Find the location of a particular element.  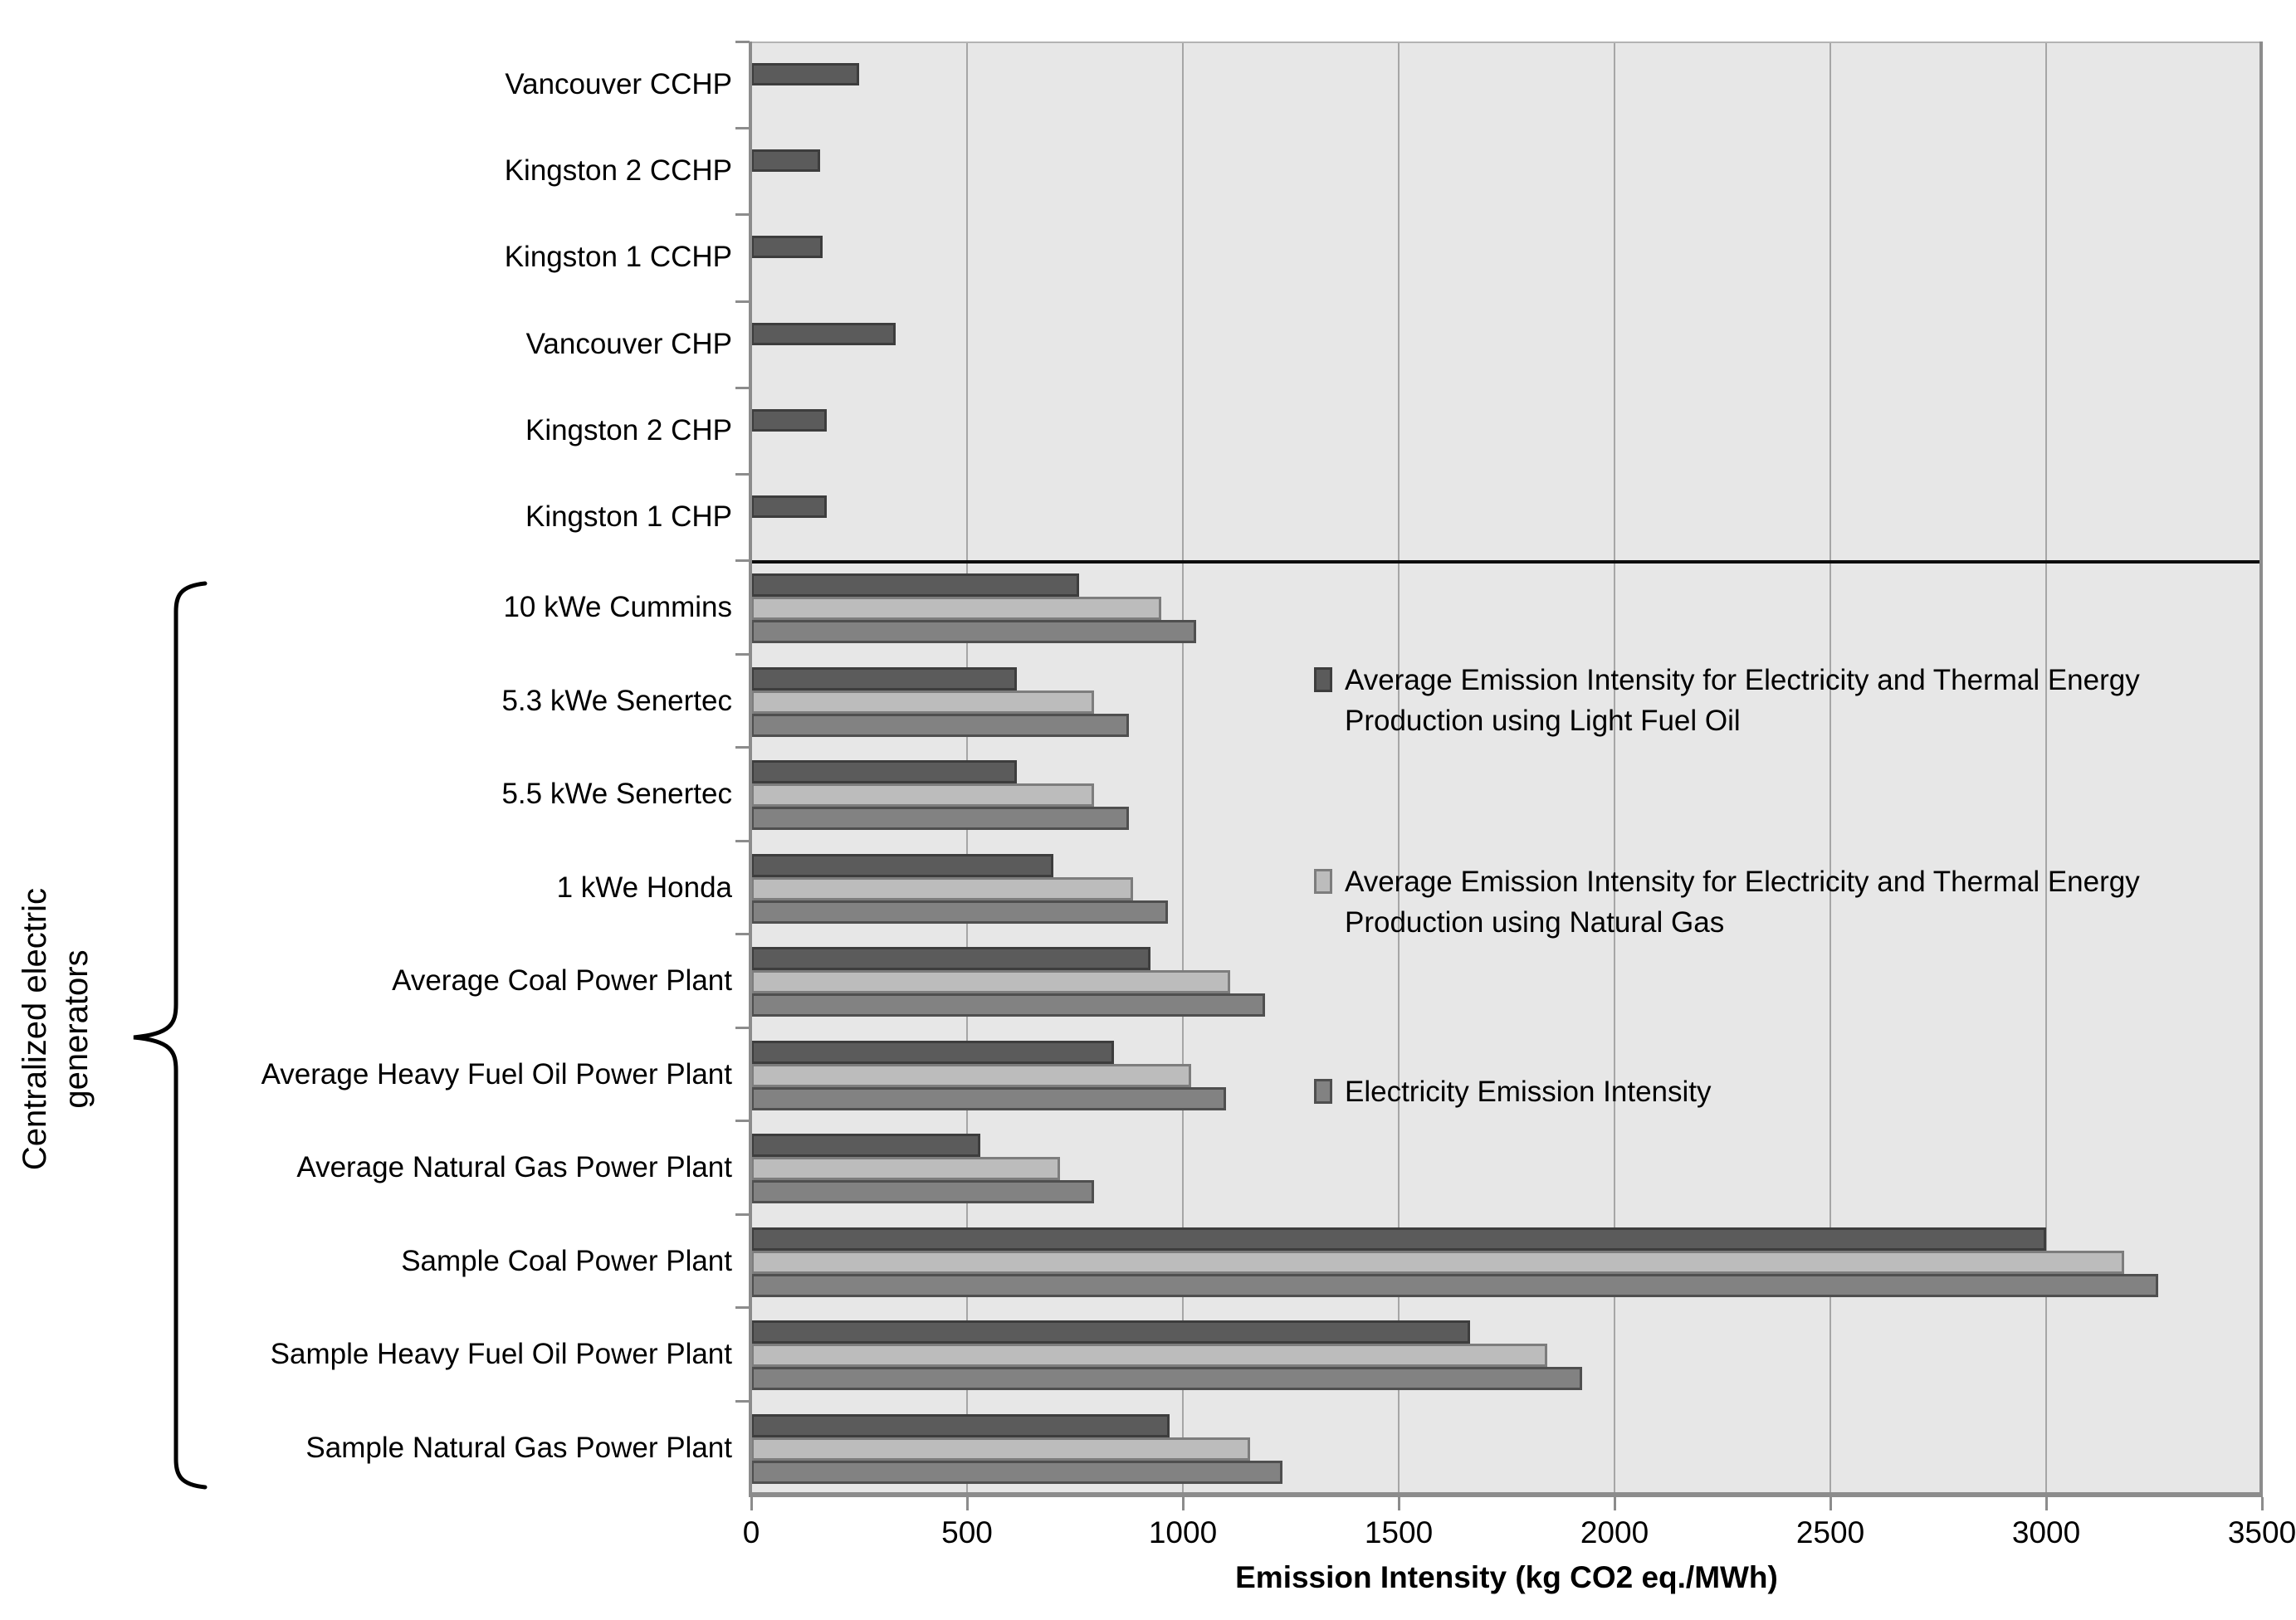

bar-series1-row3 is located at coordinates (787, 247).